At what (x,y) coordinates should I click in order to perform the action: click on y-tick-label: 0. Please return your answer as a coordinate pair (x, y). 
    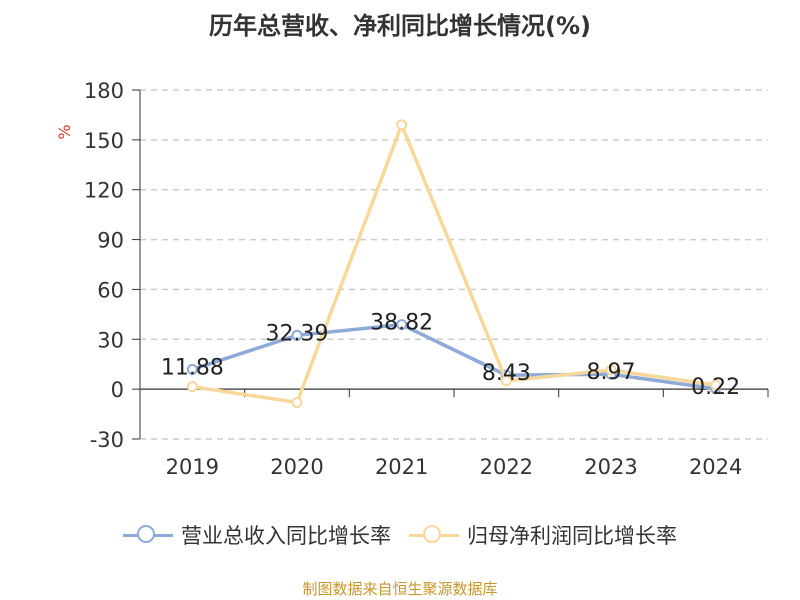
    Looking at the image, I should click on (117, 390).